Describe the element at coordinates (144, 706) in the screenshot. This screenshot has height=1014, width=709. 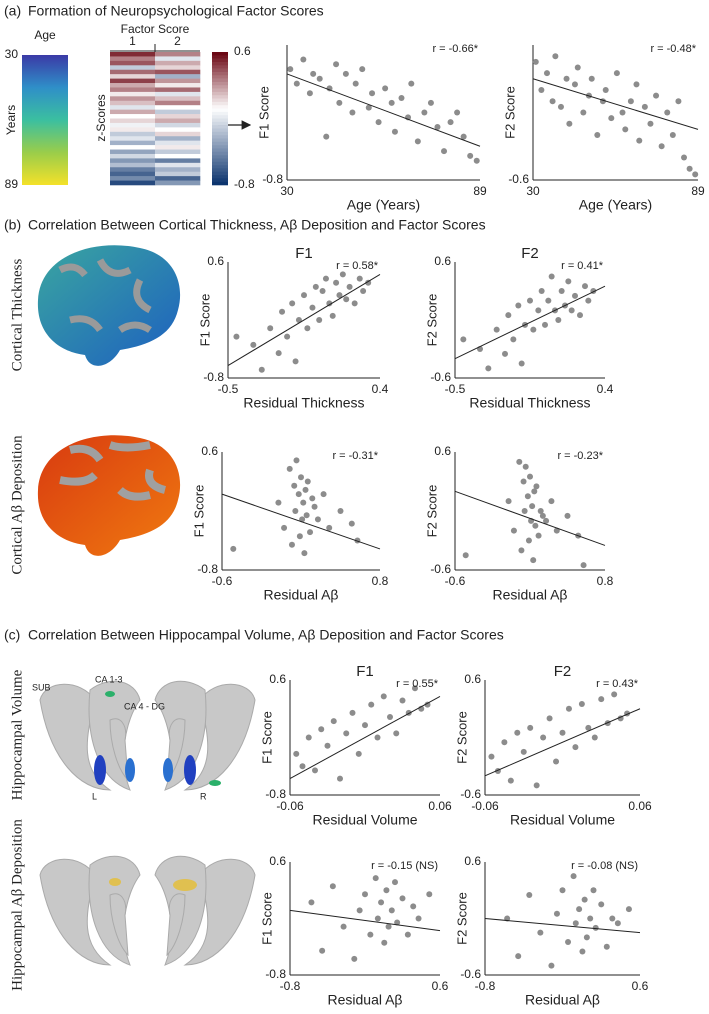
I see `hippocampus-label: CA 4 - DG` at that location.